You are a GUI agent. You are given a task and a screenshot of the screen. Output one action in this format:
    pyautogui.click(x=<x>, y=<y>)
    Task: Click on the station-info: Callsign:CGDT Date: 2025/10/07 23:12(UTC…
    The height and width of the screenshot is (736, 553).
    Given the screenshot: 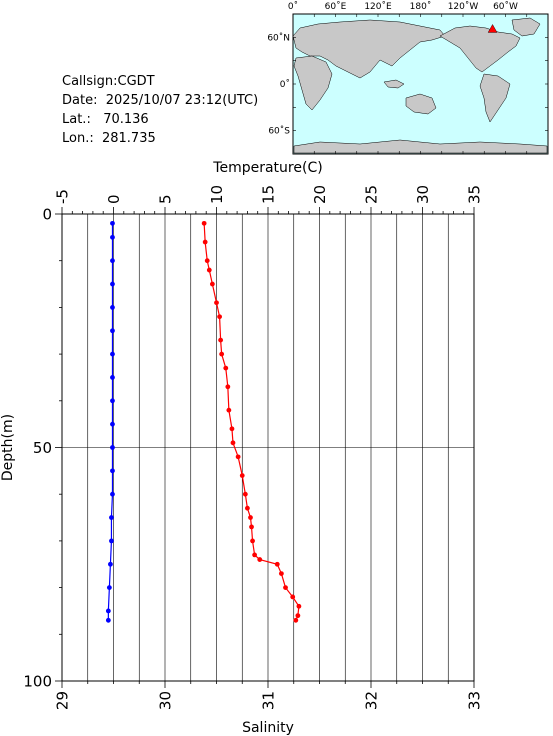 What is the action you would take?
    pyautogui.click(x=160, y=110)
    